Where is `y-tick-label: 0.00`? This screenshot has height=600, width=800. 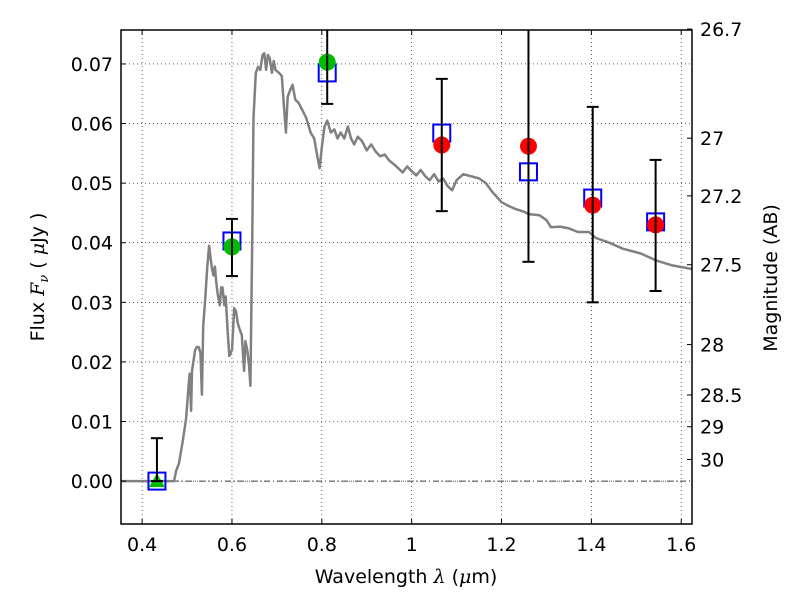
y-tick-label: 0.00 is located at coordinates (92, 482).